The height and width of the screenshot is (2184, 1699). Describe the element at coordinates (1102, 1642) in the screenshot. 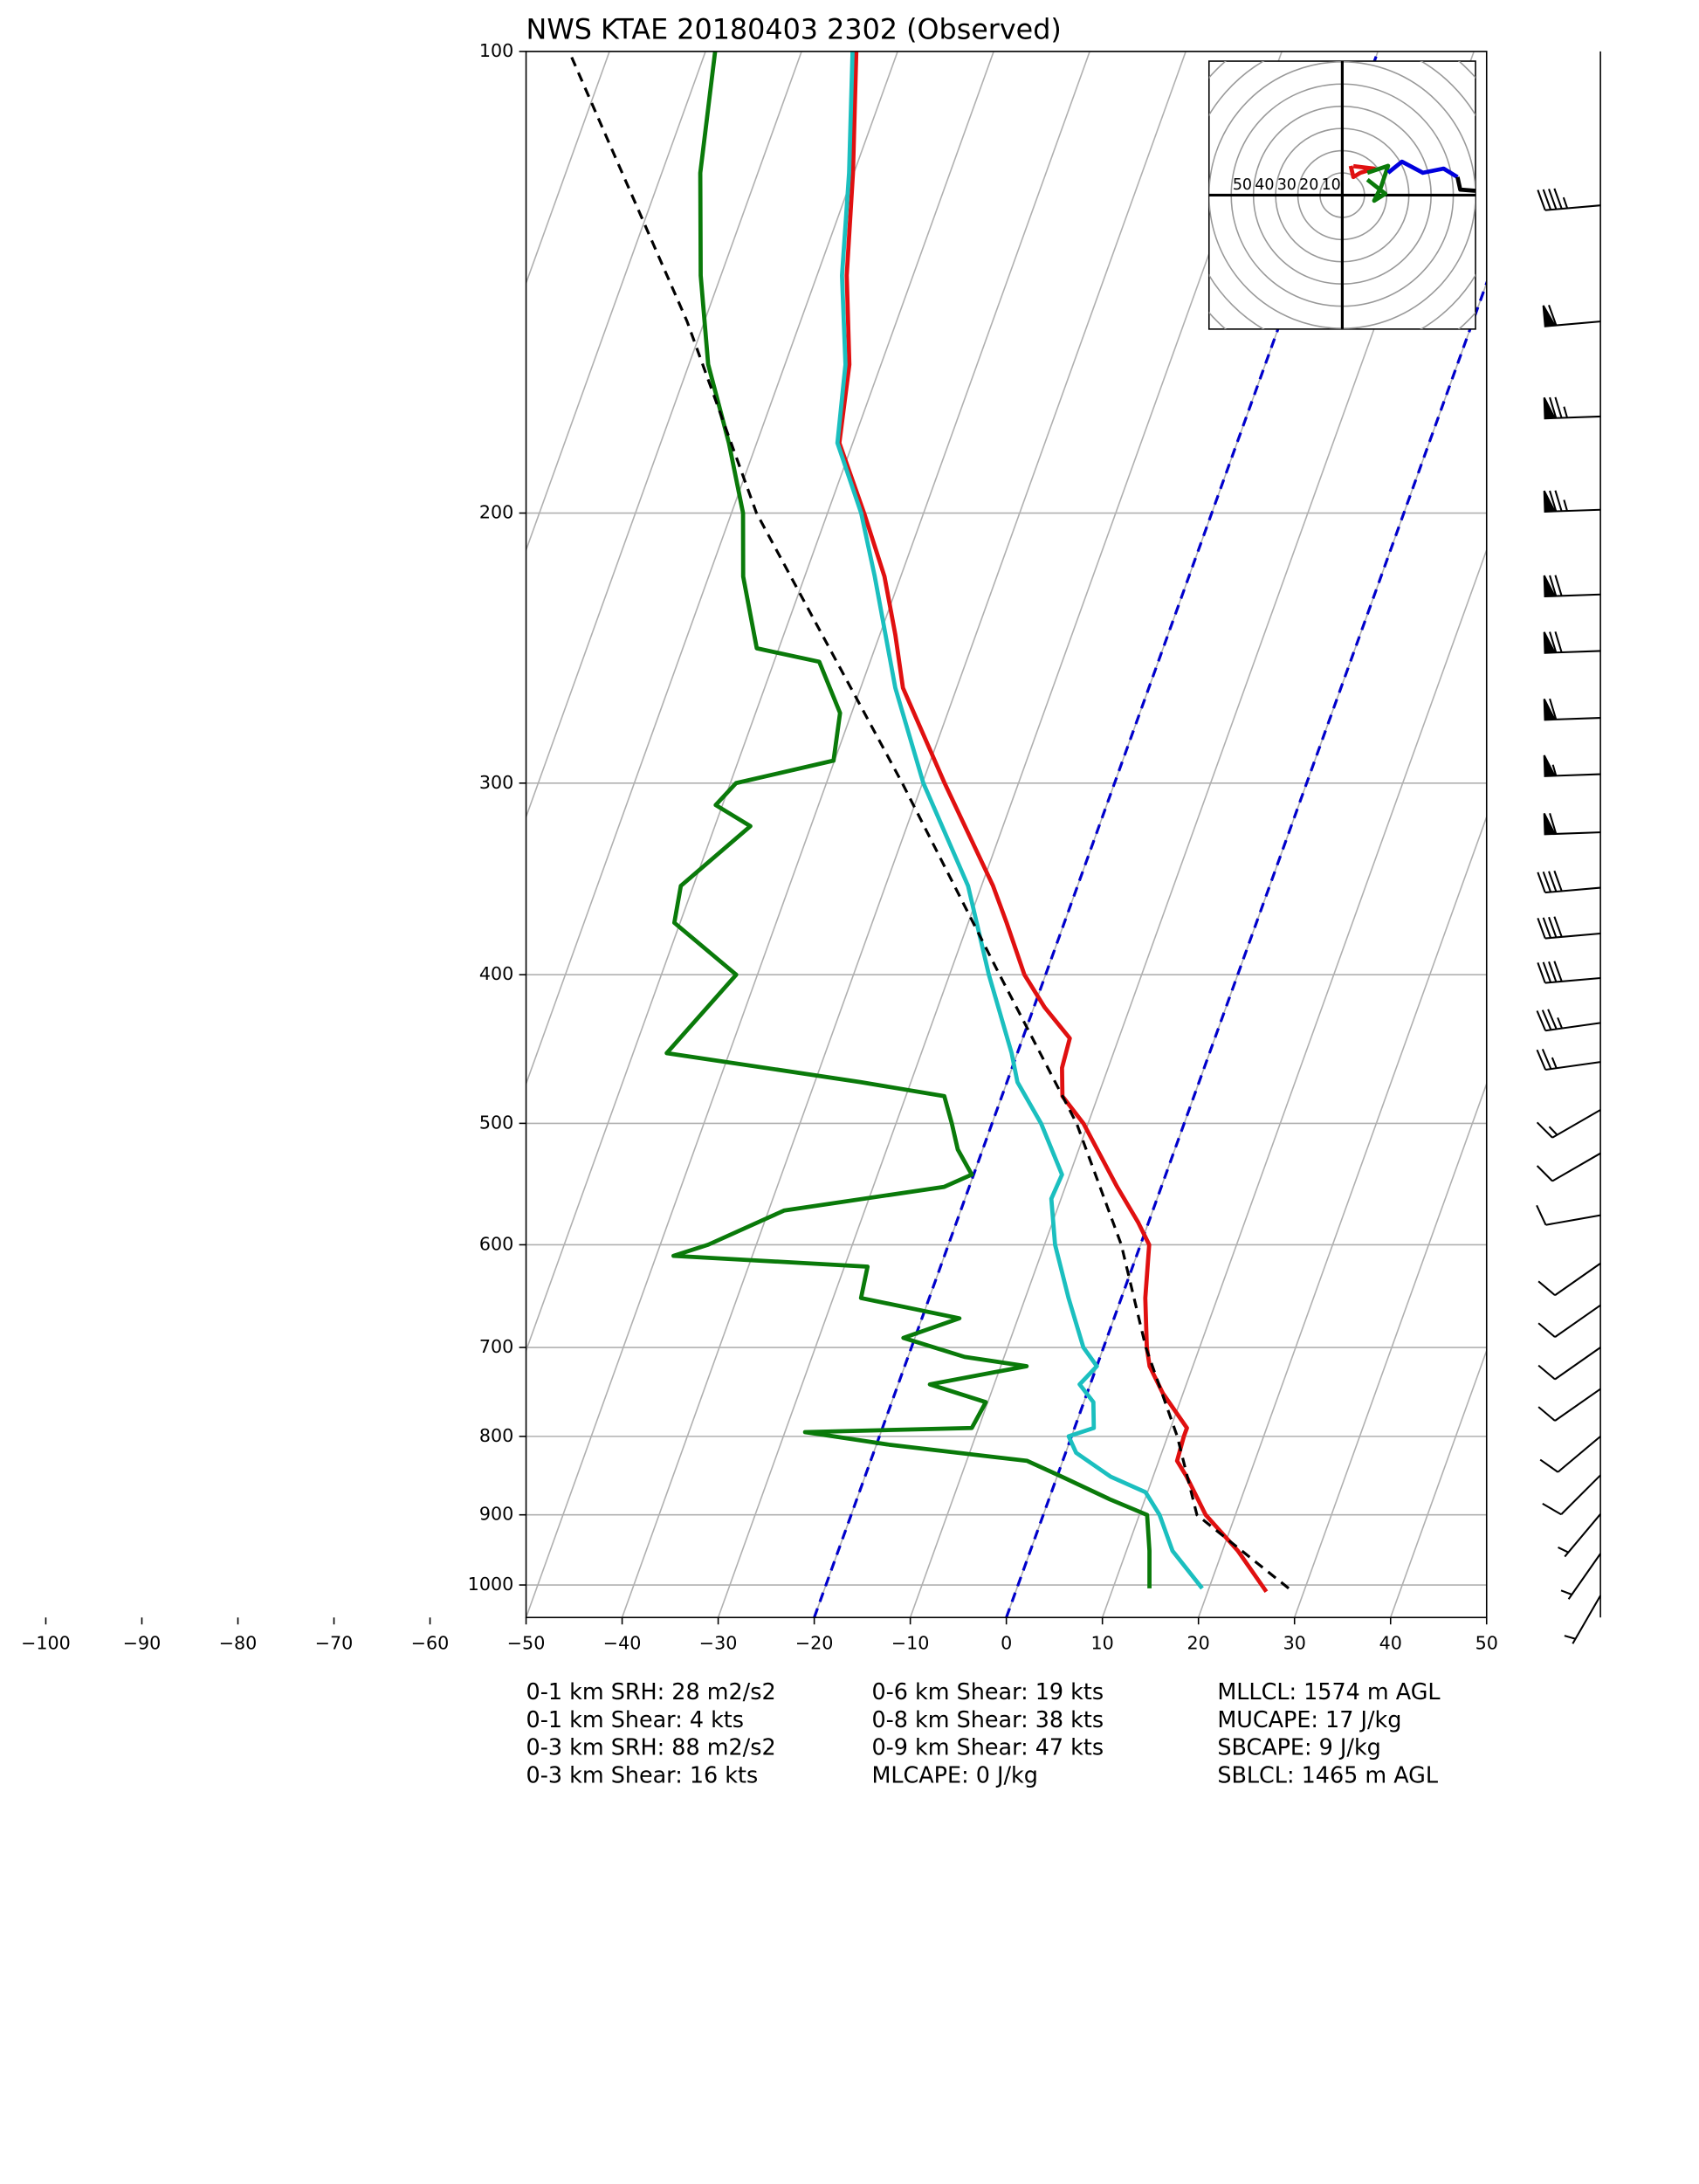

I see `x-tick-label: 10` at that location.